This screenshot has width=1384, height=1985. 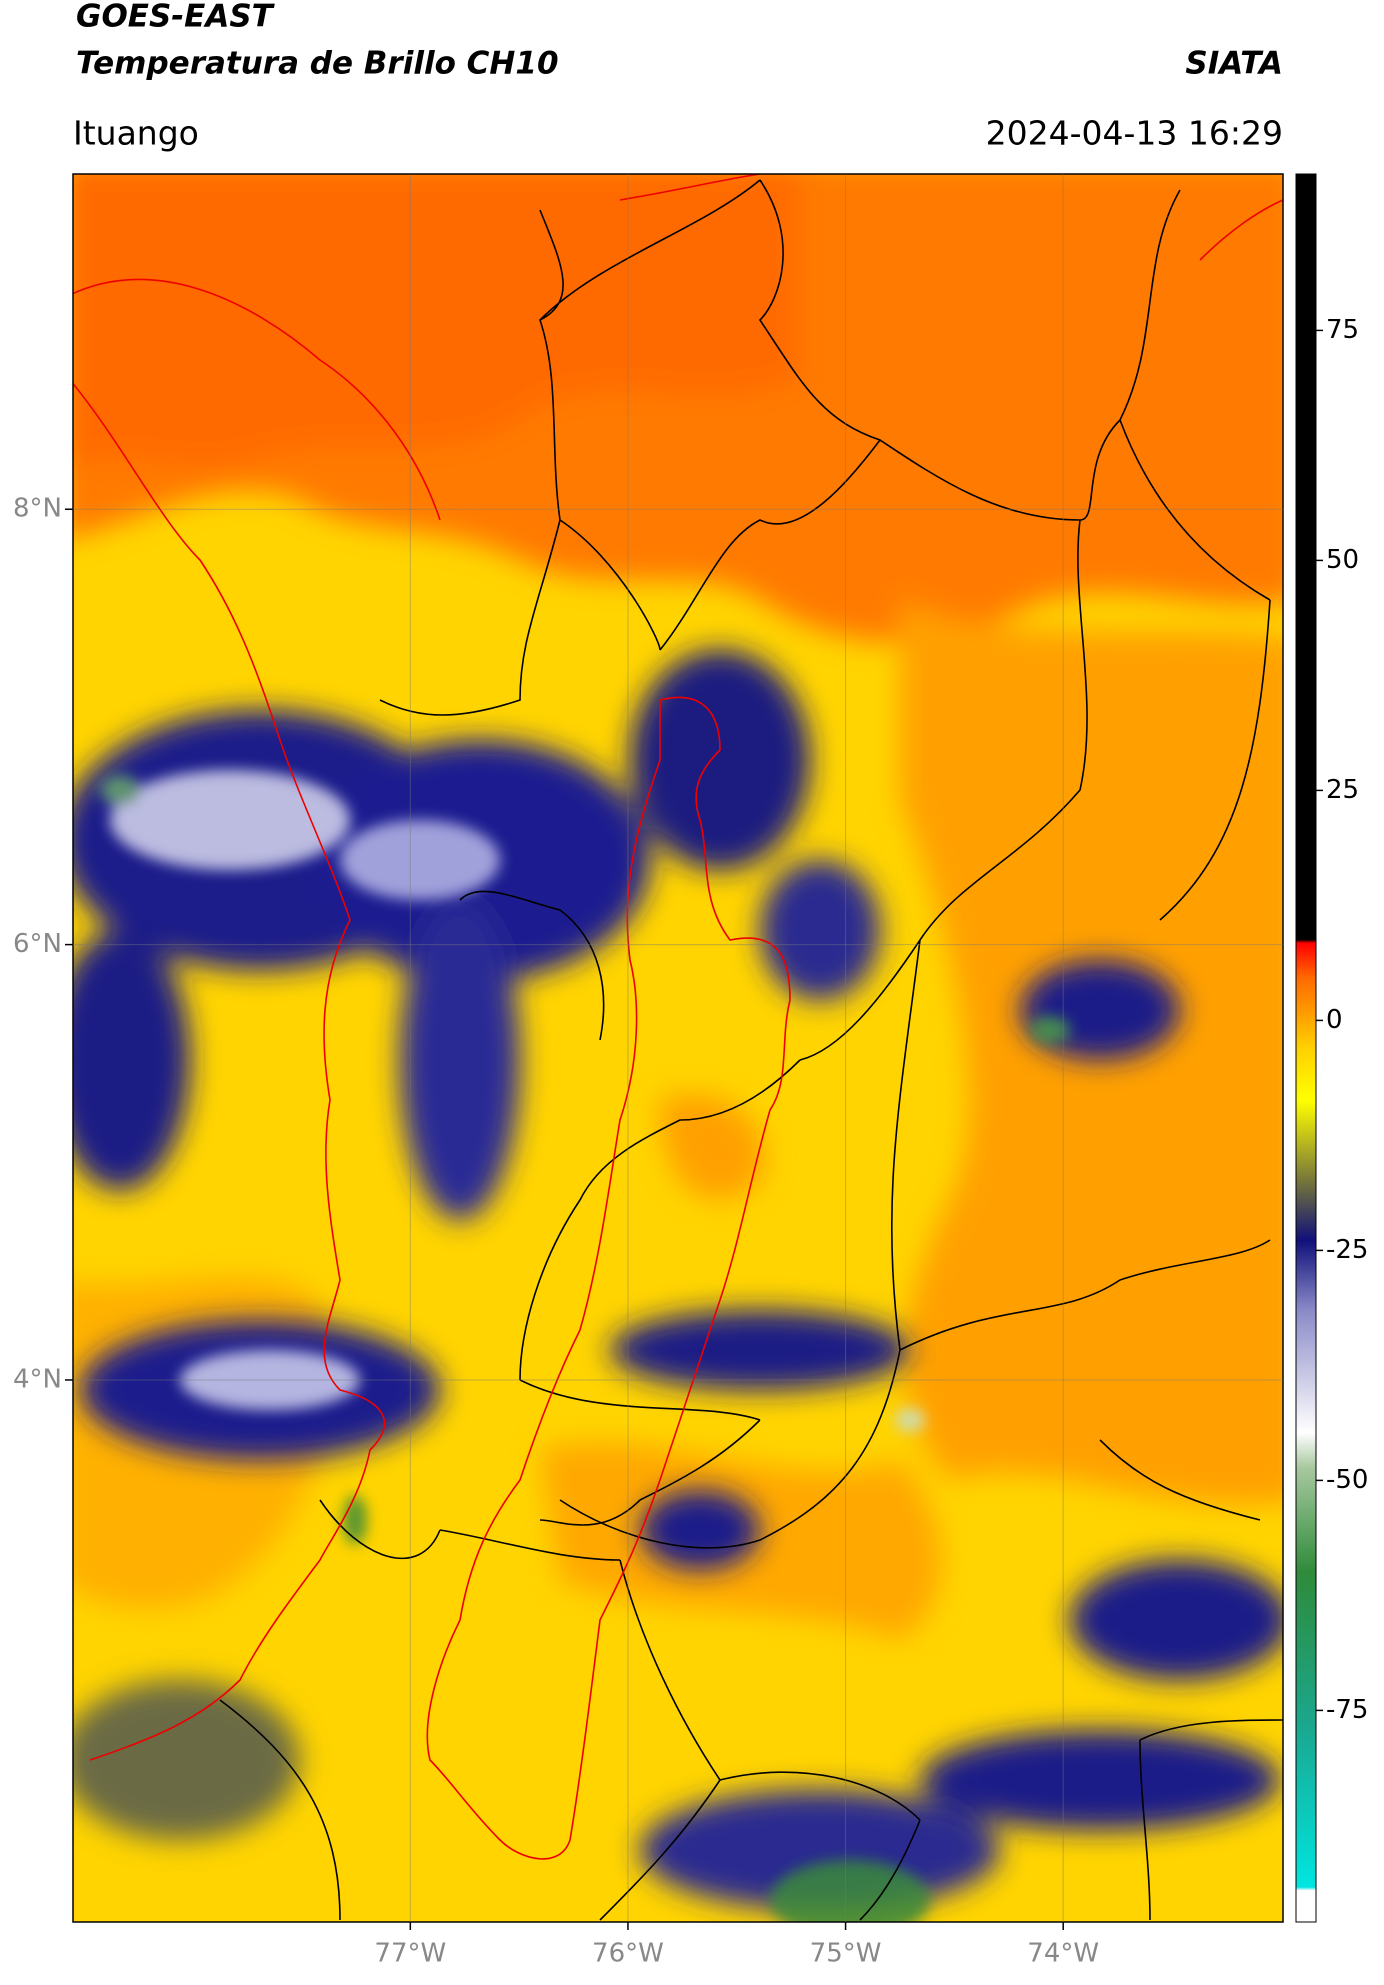 I want to click on colorbar-tick-label: 25, so click(x=1342, y=790).